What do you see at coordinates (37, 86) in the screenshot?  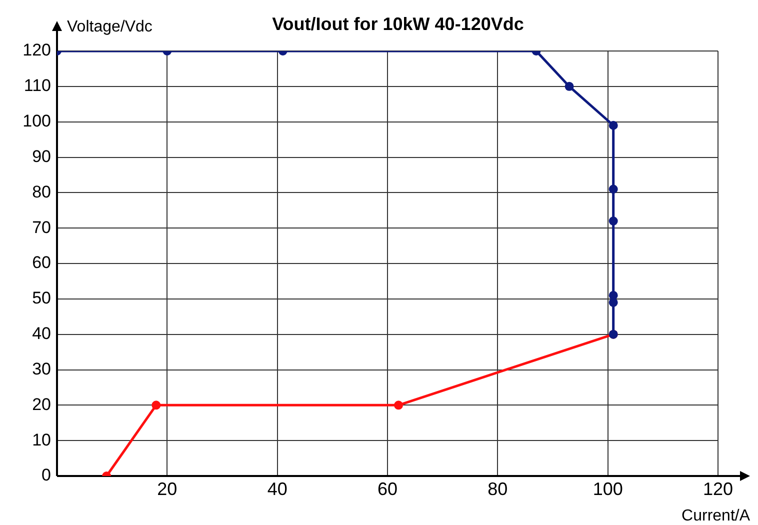 I see `y-tick-label: 110` at bounding box center [37, 86].